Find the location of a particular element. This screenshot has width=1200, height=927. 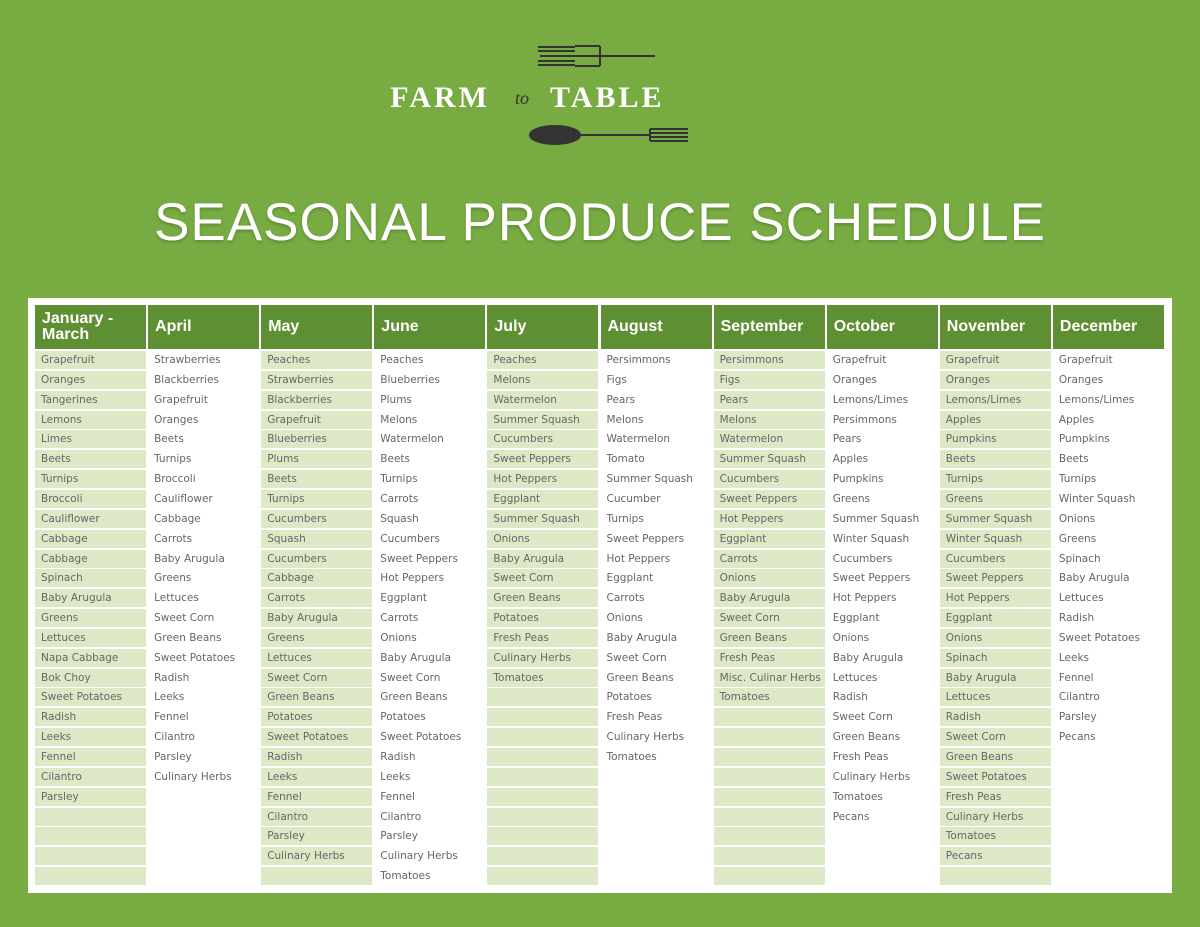

produce-item: Spinach is located at coordinates (90, 578).